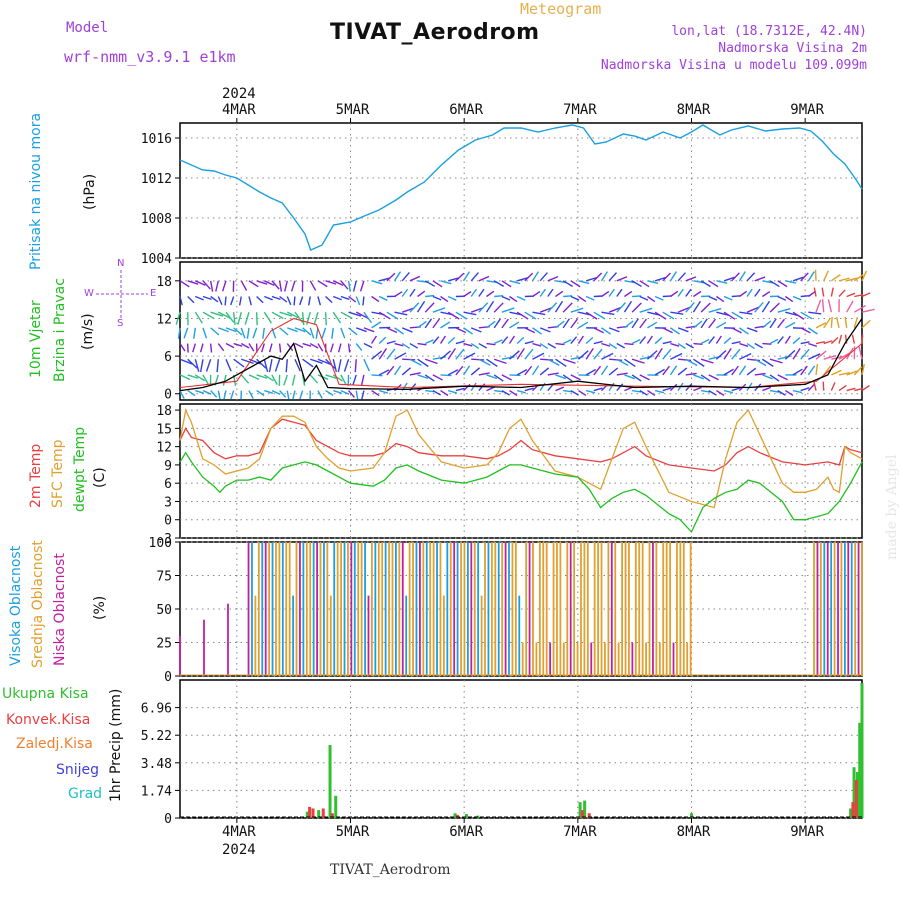 This screenshot has width=900, height=900. Describe the element at coordinates (164, 282) in the screenshot. I see `y-tick-label: 18` at that location.